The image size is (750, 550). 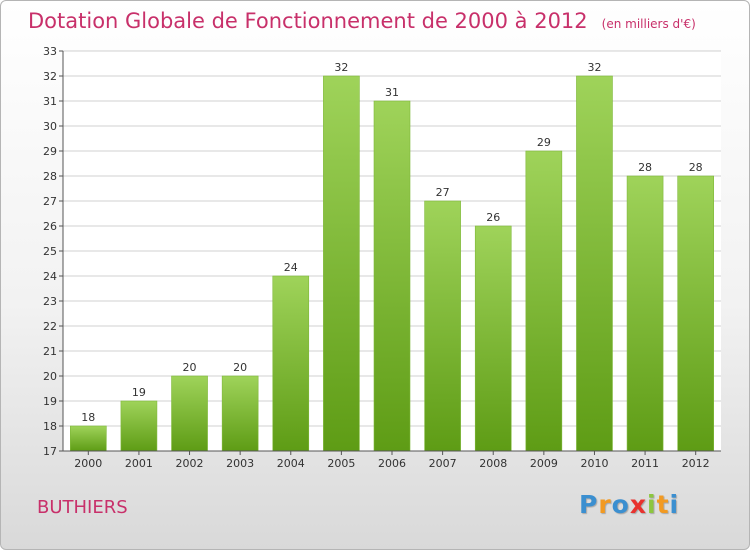 I want to click on y-tick-label: 19, so click(x=50, y=401).